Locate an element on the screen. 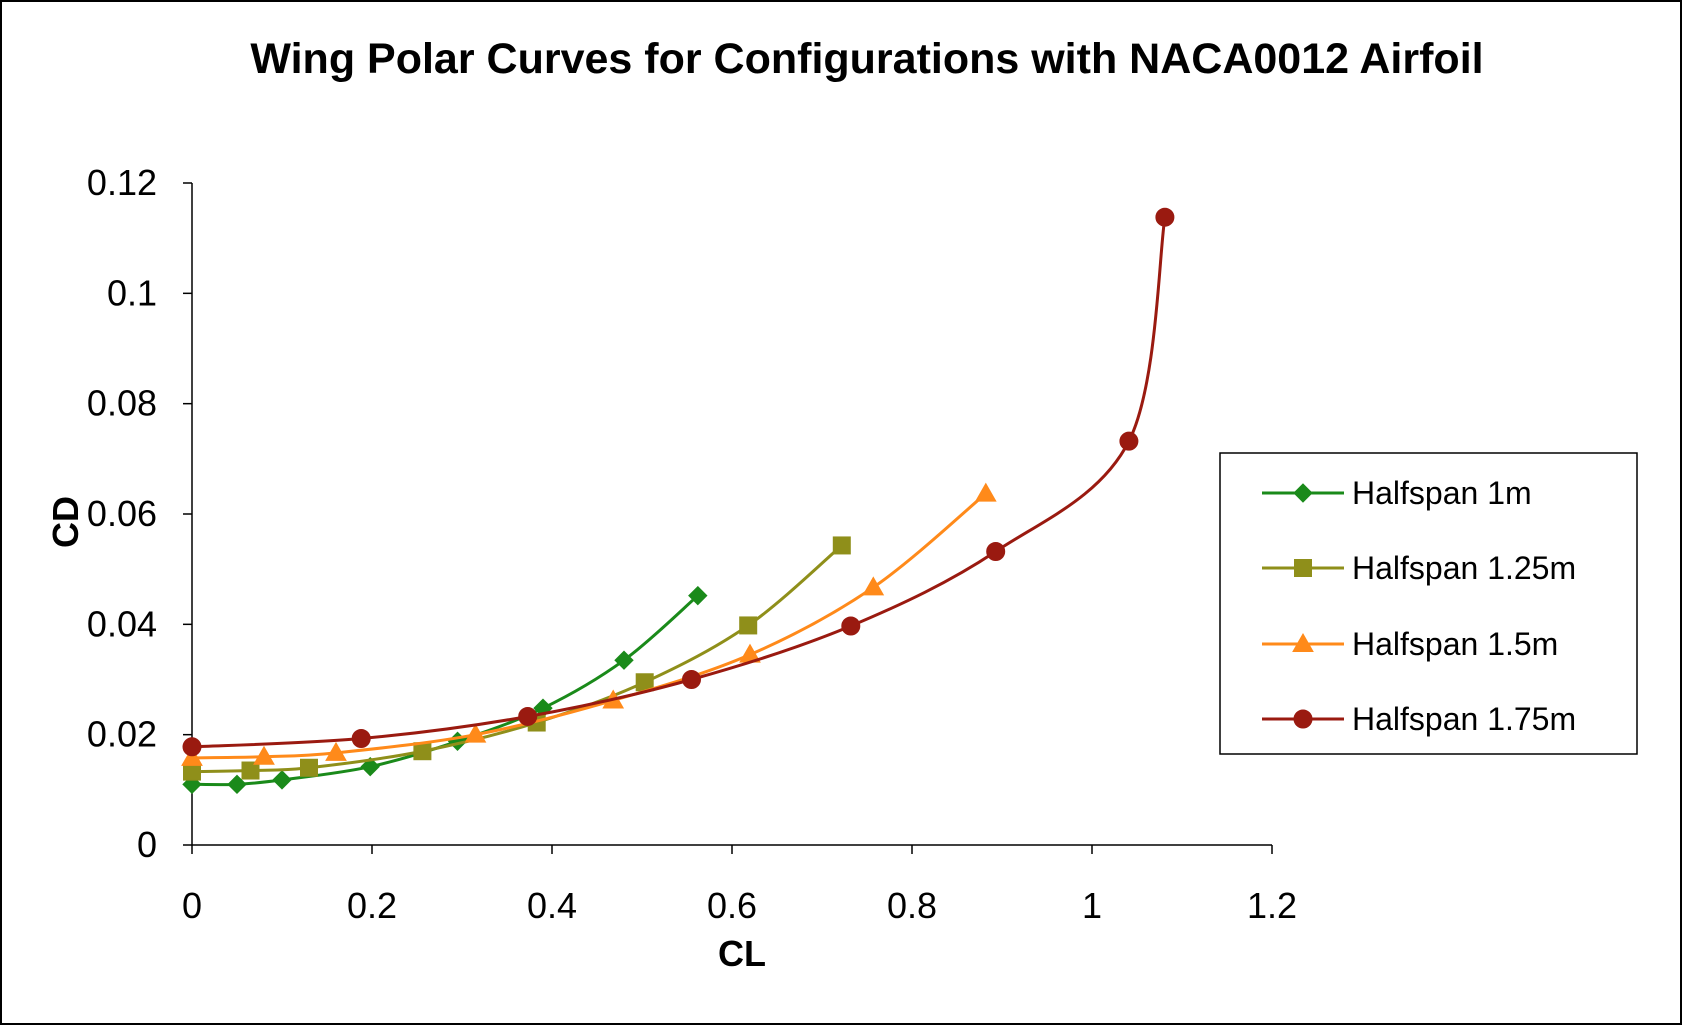 The image size is (1682, 1027). legend-box is located at coordinates (1428, 603).